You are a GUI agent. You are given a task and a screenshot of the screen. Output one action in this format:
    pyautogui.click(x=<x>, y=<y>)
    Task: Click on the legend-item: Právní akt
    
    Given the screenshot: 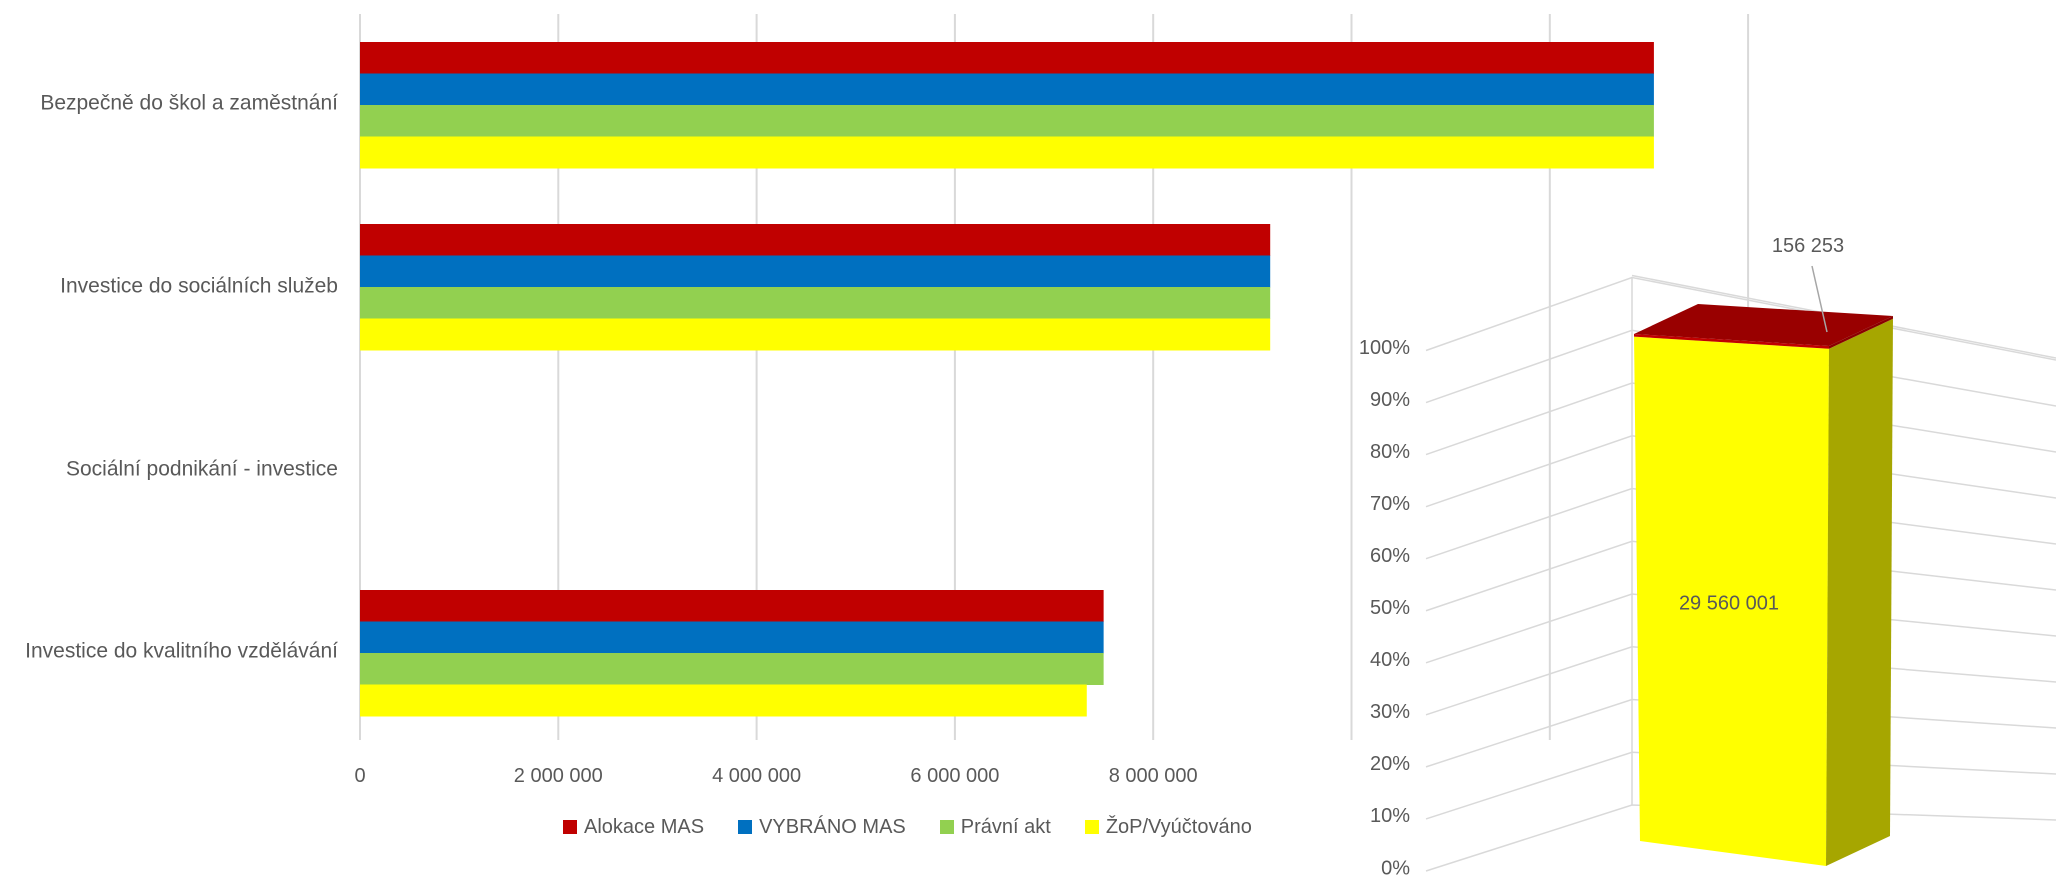 What is the action you would take?
    pyautogui.click(x=995, y=827)
    